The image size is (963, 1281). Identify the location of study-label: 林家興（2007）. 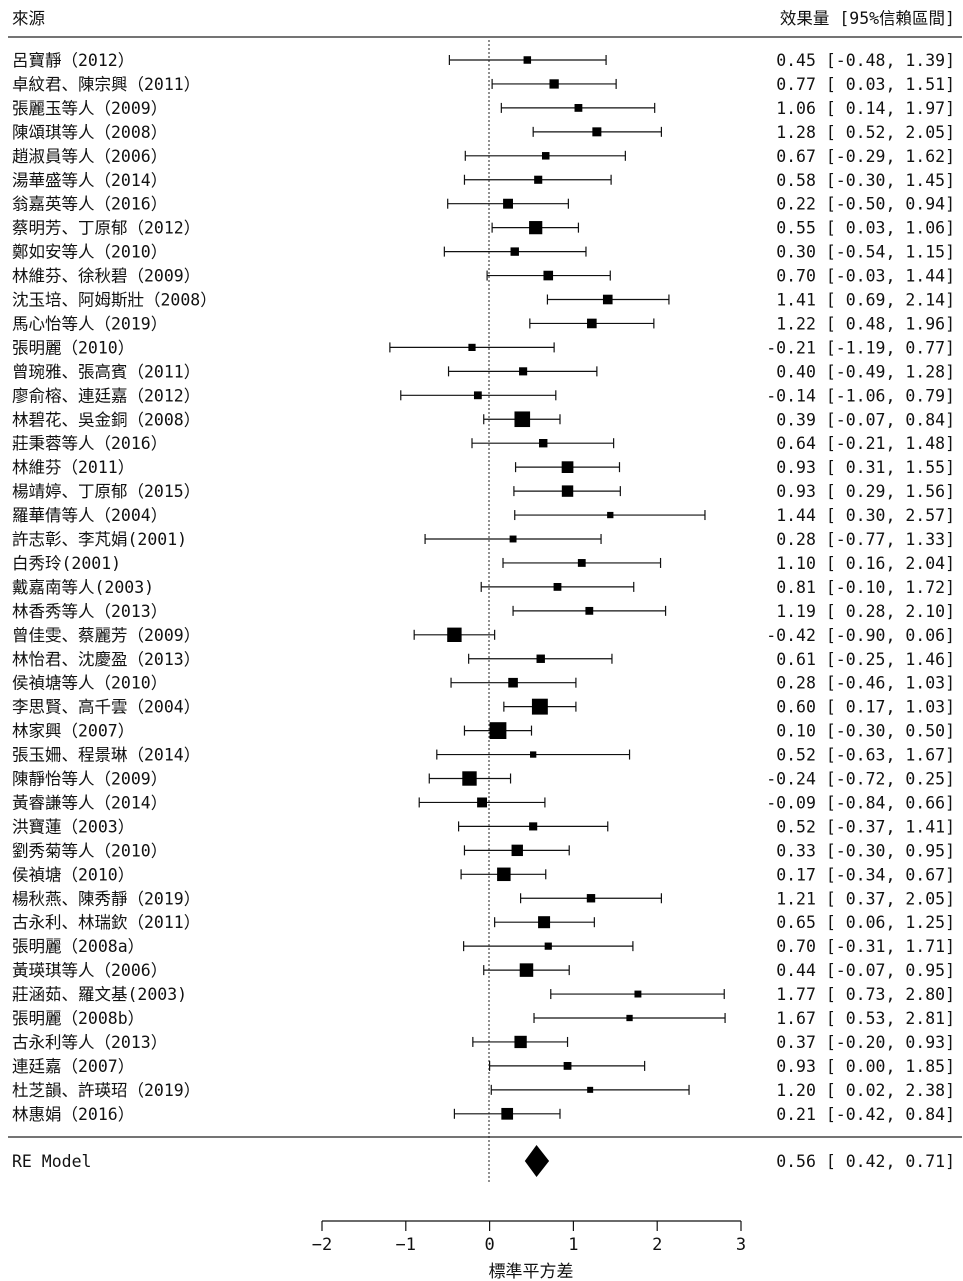
(73, 731).